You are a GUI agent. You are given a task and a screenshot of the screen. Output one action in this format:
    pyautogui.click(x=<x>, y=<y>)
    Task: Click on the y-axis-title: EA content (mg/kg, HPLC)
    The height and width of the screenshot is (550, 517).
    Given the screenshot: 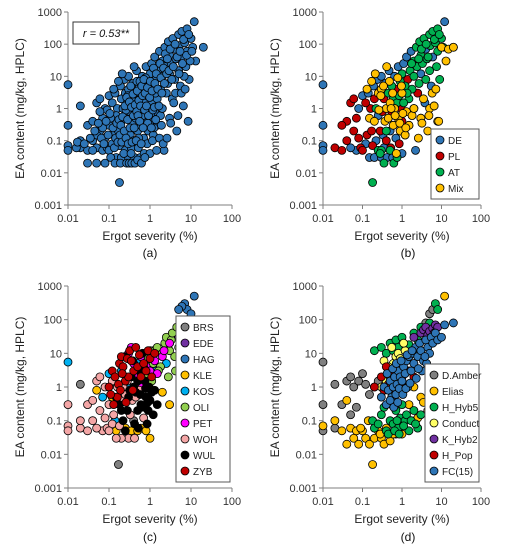 What is the action you would take?
    pyautogui.click(x=20, y=108)
    